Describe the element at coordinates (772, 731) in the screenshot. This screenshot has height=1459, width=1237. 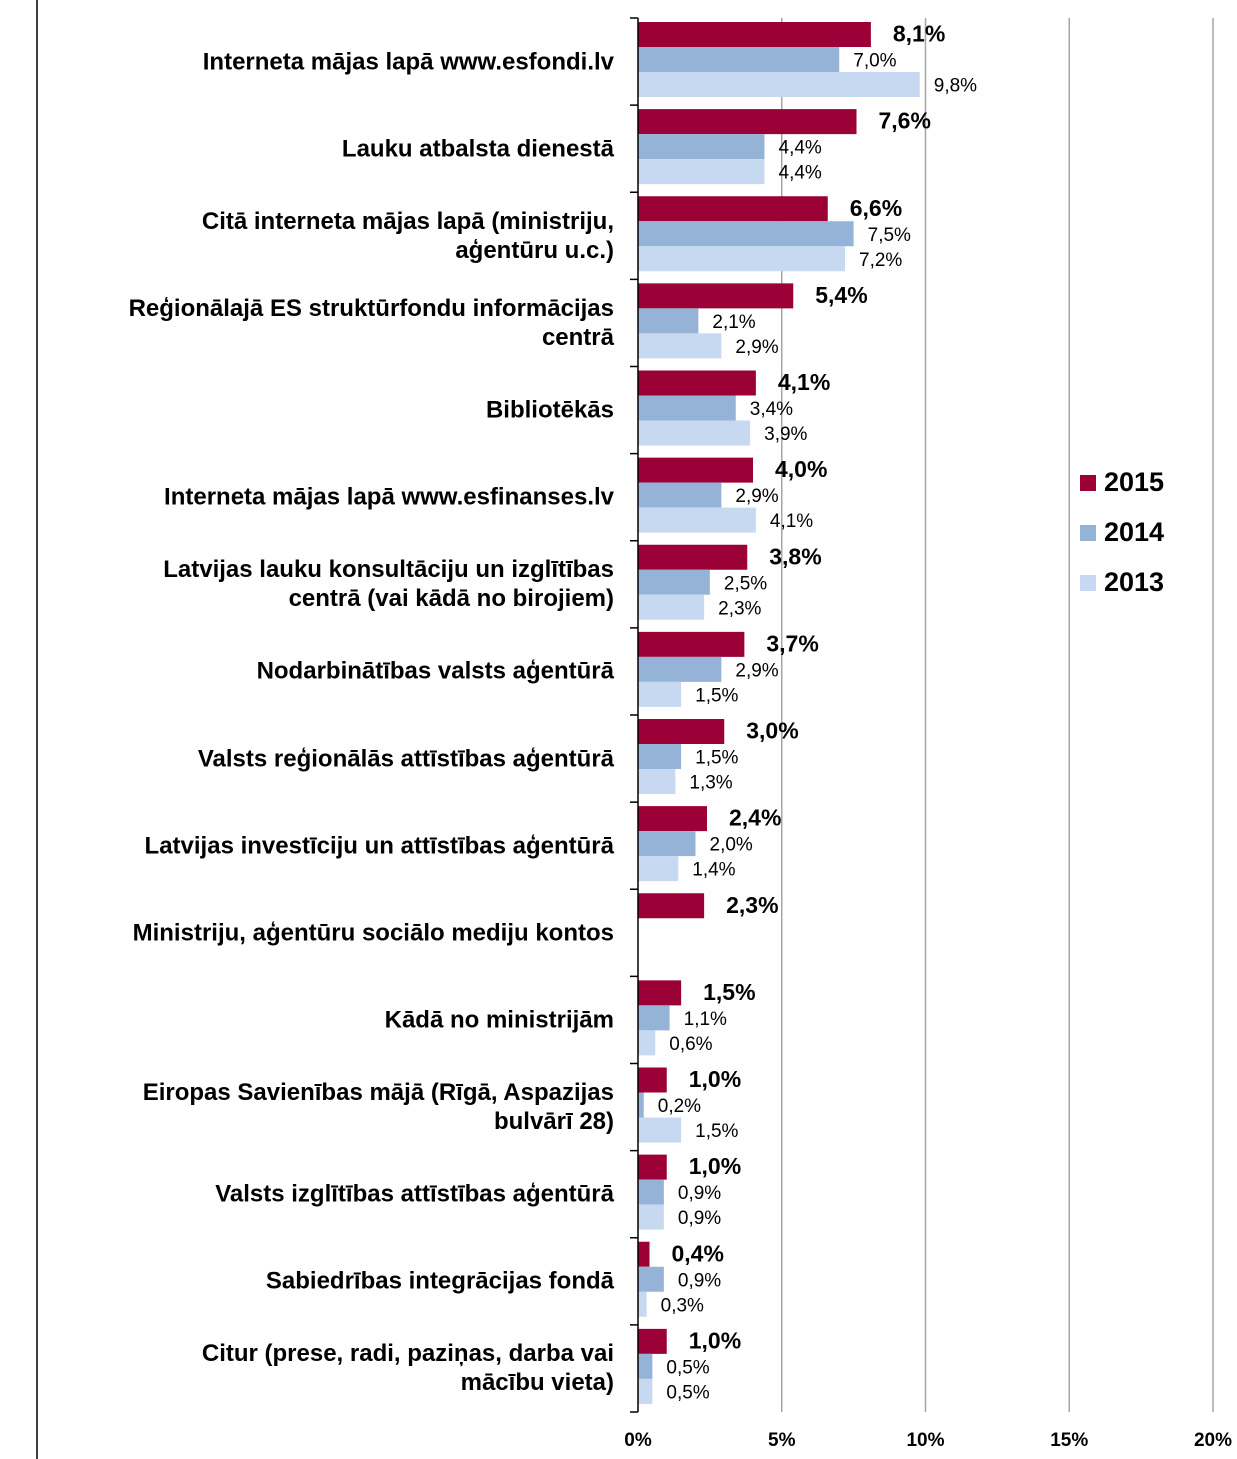
I see `data-label: 3,0%` at that location.